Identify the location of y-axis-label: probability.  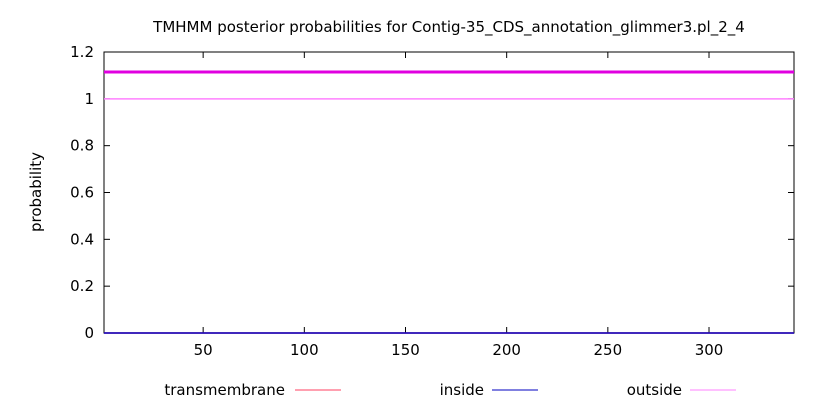
(36, 192).